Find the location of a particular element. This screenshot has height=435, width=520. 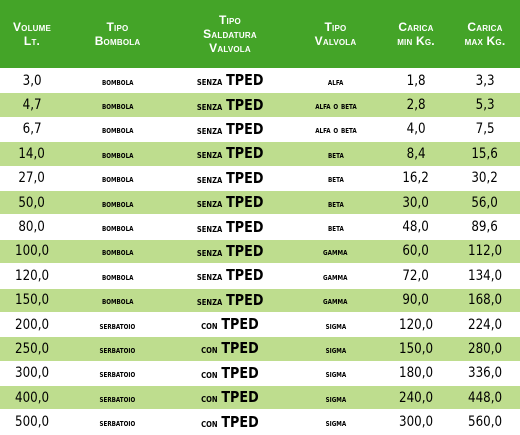

cell-max: 7,5 is located at coordinates (485, 130).